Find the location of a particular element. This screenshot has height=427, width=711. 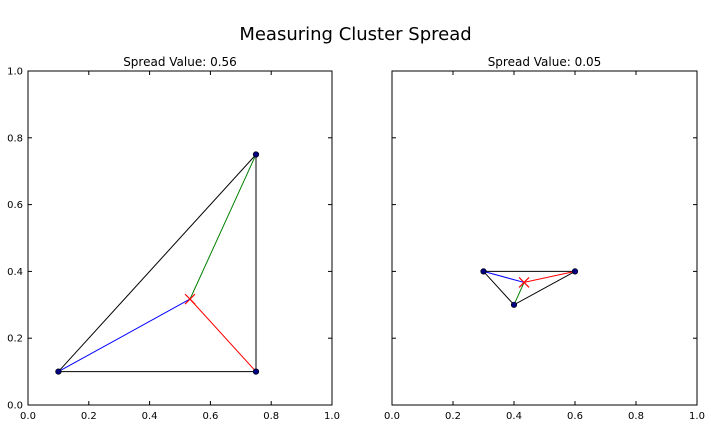

y-tick-label: 0.4 is located at coordinates (15, 272).